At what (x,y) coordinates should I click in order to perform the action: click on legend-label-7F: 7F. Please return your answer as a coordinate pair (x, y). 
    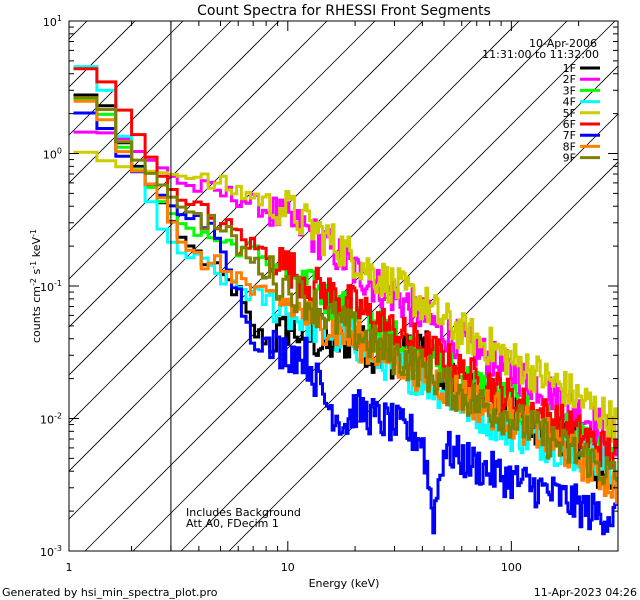
    Looking at the image, I should click on (569, 135).